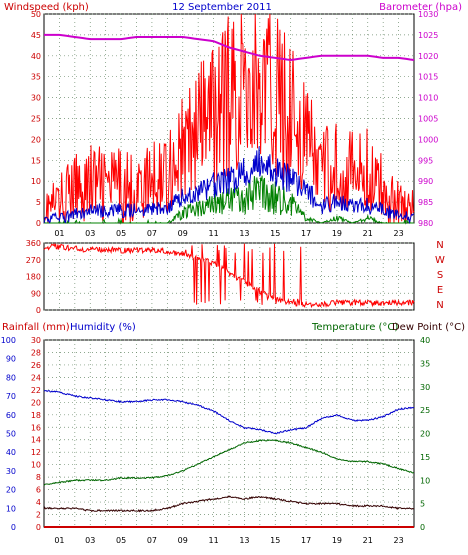  What do you see at coordinates (229, 47) in the screenshot?
I see `barometer-series-line` at bounding box center [229, 47].